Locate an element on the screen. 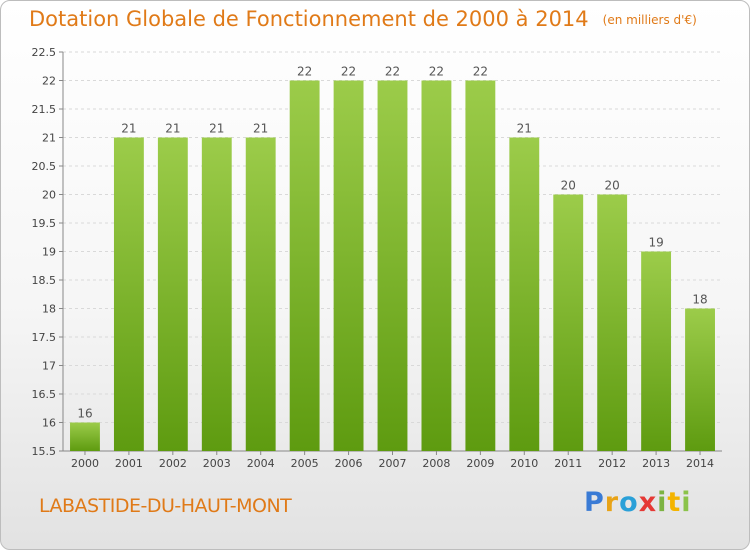 The width and height of the screenshot is (750, 550). logo-letter: x is located at coordinates (648, 502).